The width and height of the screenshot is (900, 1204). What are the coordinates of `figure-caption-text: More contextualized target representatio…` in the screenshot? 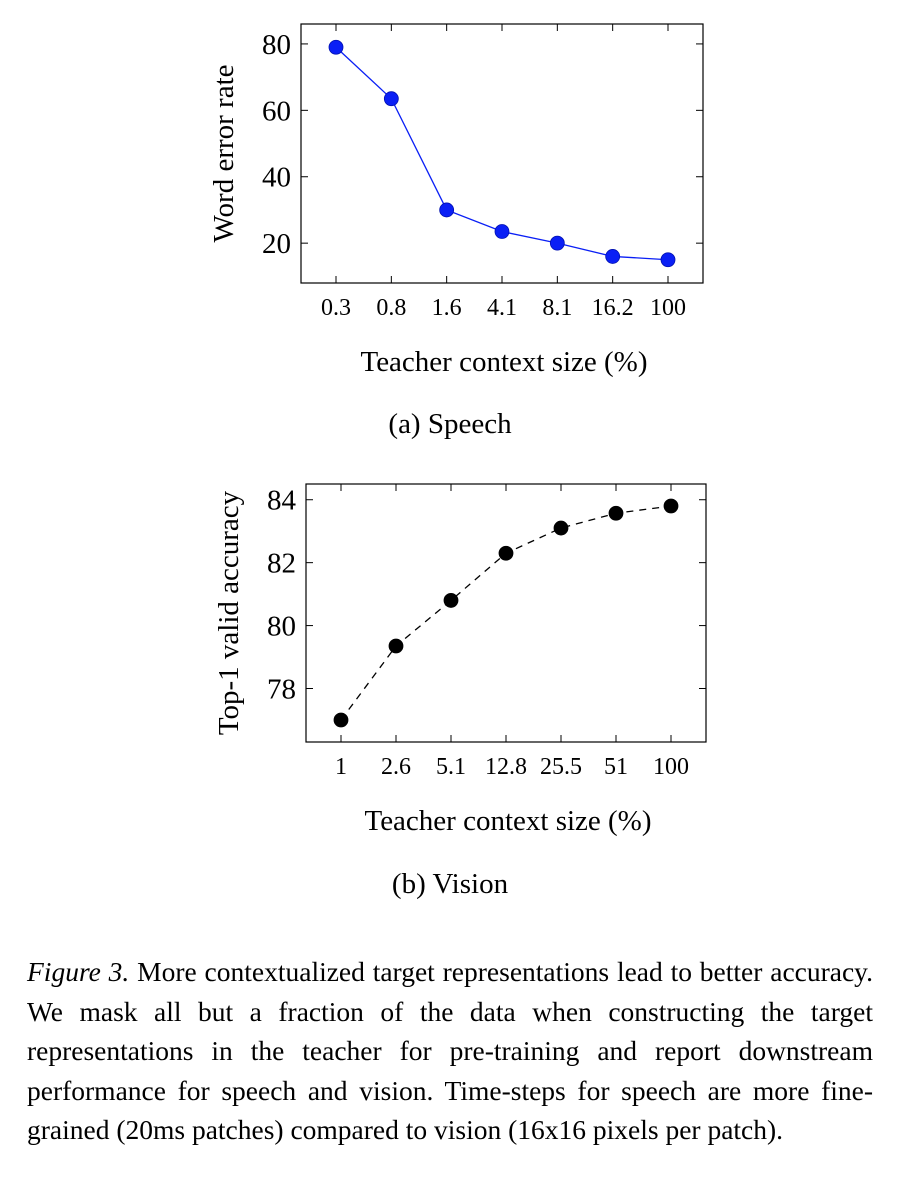 It's located at (450, 1050).